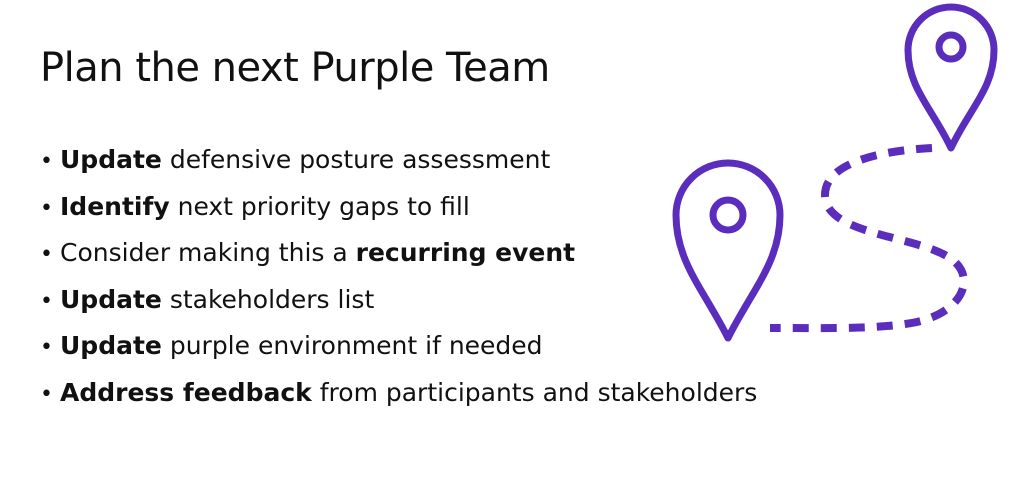 Image resolution: width=1024 pixels, height=479 pixels. I want to click on bullet-item: • Consider making this a recurring event, so click(398, 258).